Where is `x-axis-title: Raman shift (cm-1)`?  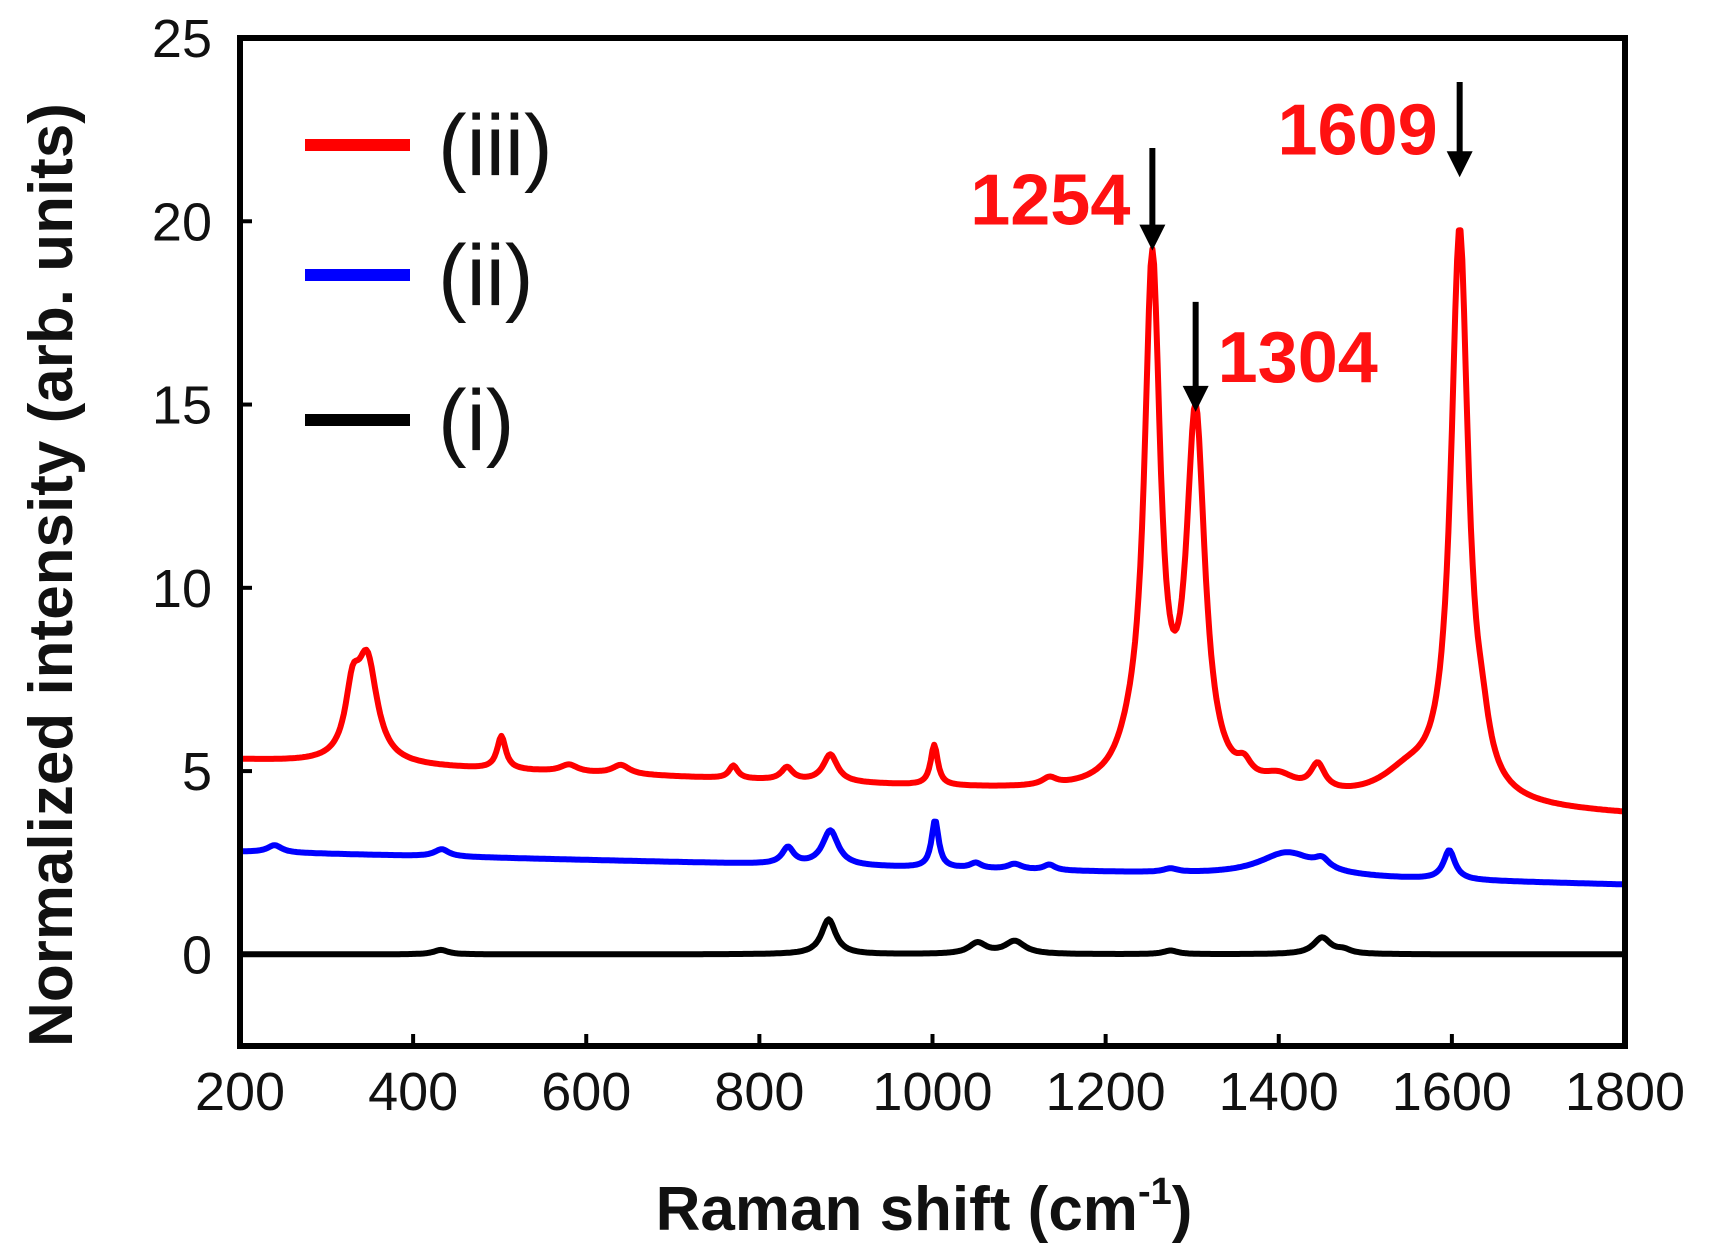 x-axis-title: Raman shift (cm-1) is located at coordinates (924, 1207).